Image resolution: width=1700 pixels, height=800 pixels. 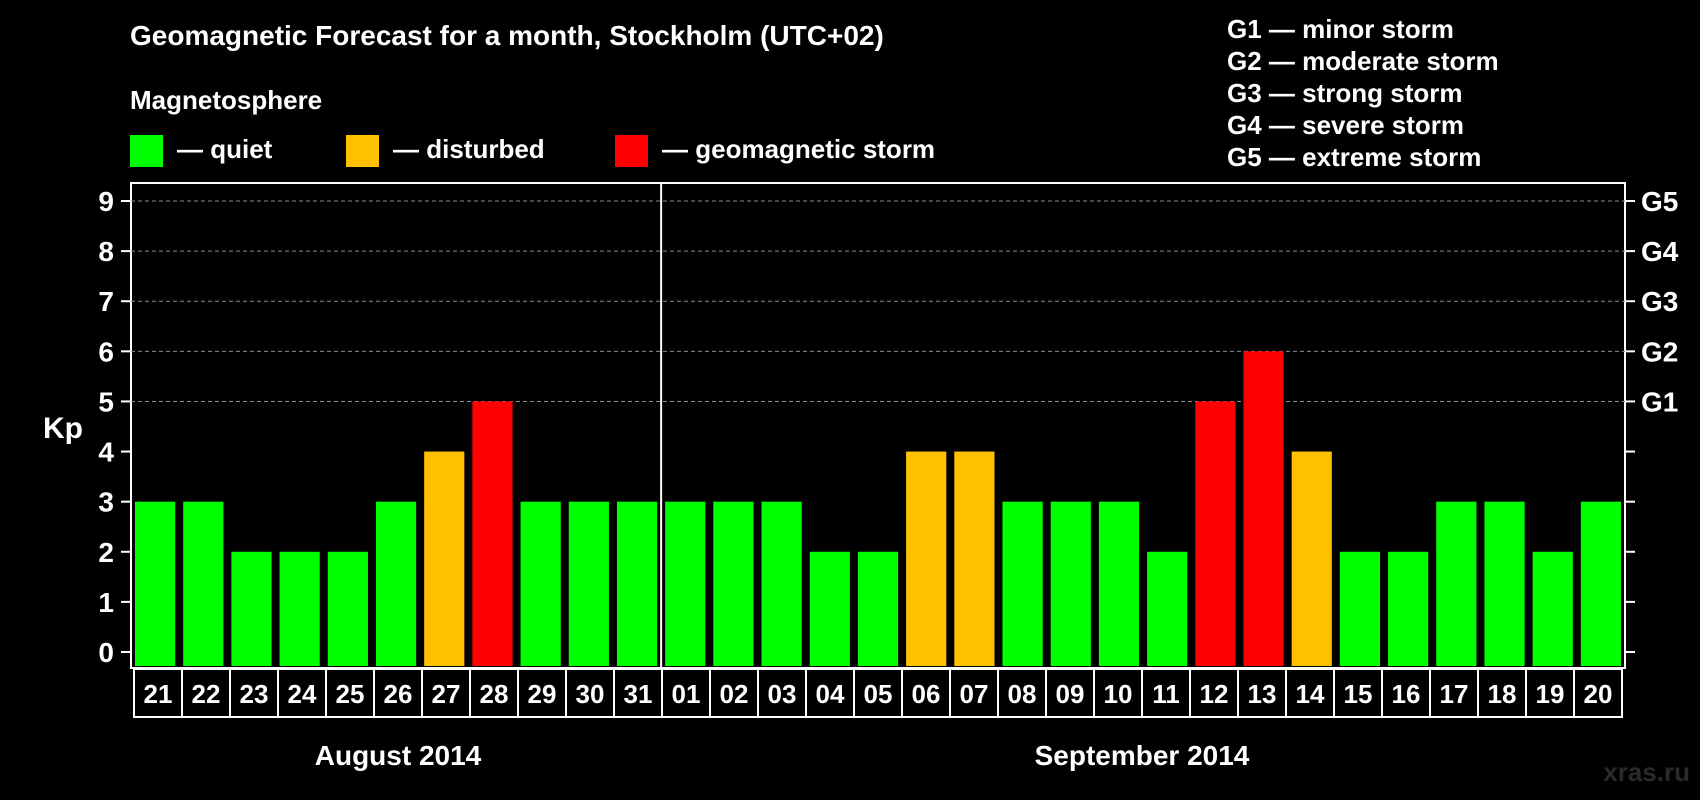 What do you see at coordinates (302, 694) in the screenshot?
I see `day-label-24: 24` at bounding box center [302, 694].